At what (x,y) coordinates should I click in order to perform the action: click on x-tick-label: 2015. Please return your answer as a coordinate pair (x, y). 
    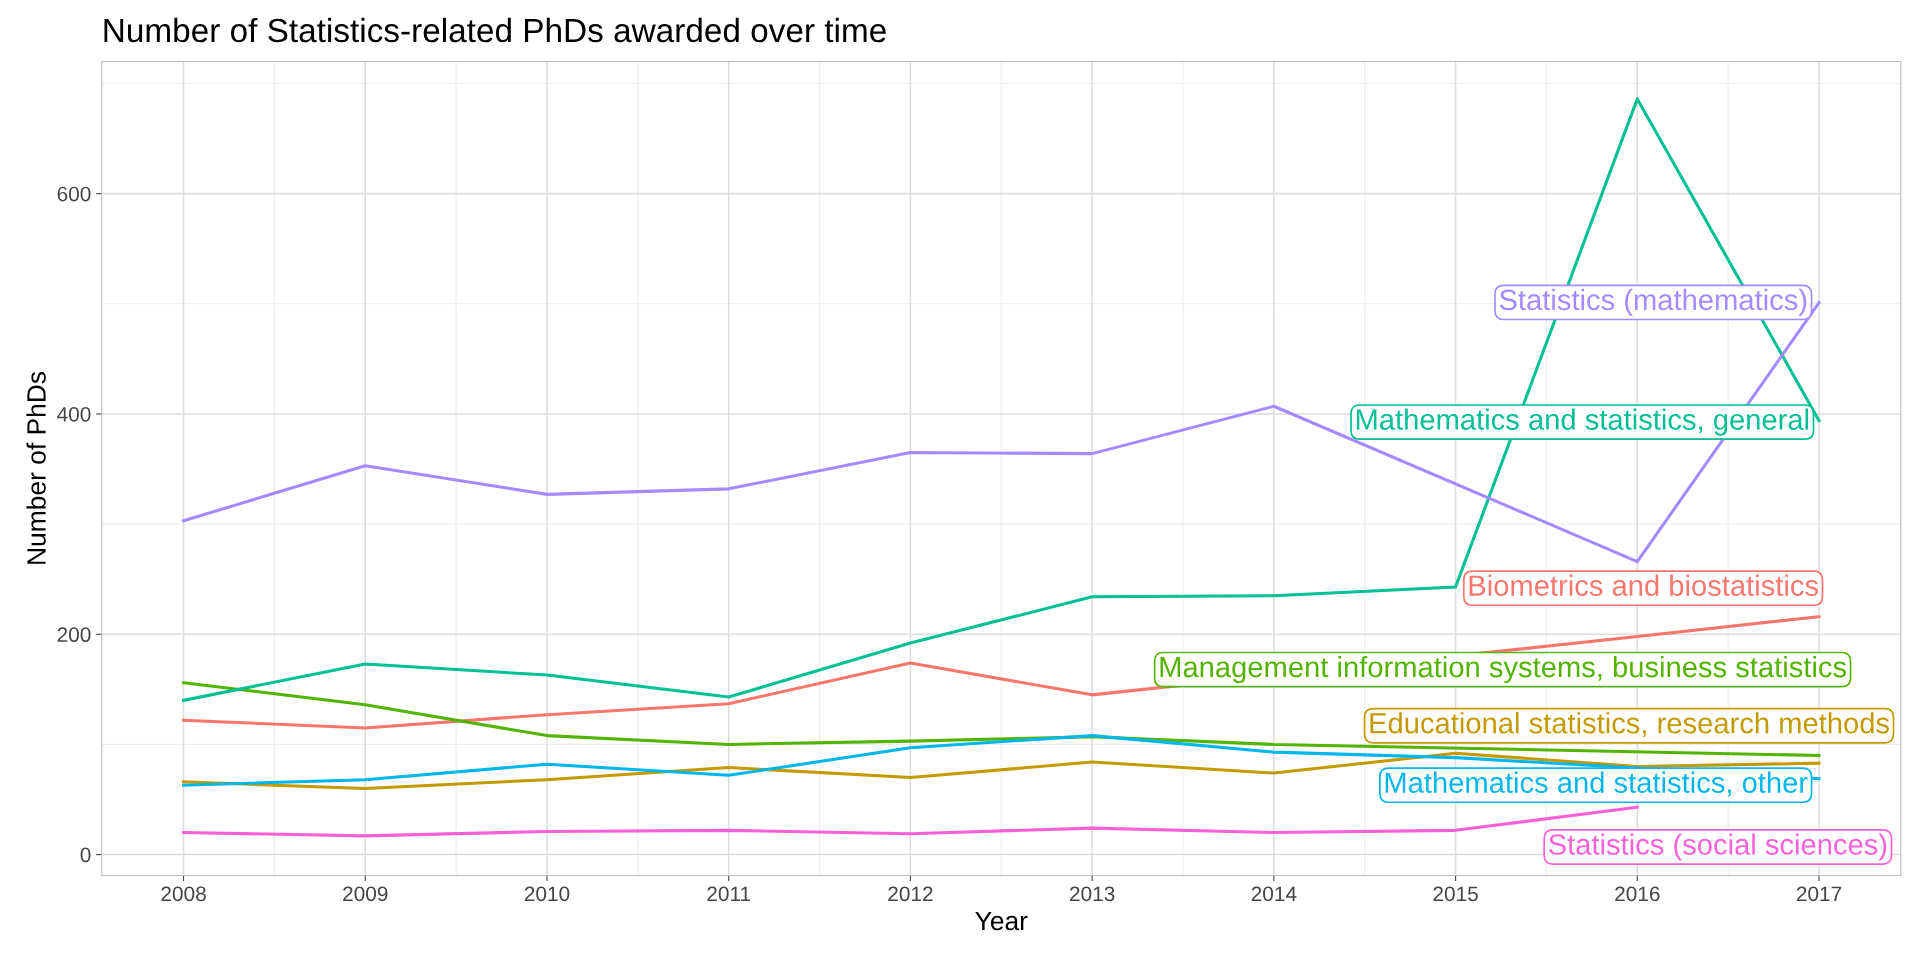
    Looking at the image, I should click on (1455, 894).